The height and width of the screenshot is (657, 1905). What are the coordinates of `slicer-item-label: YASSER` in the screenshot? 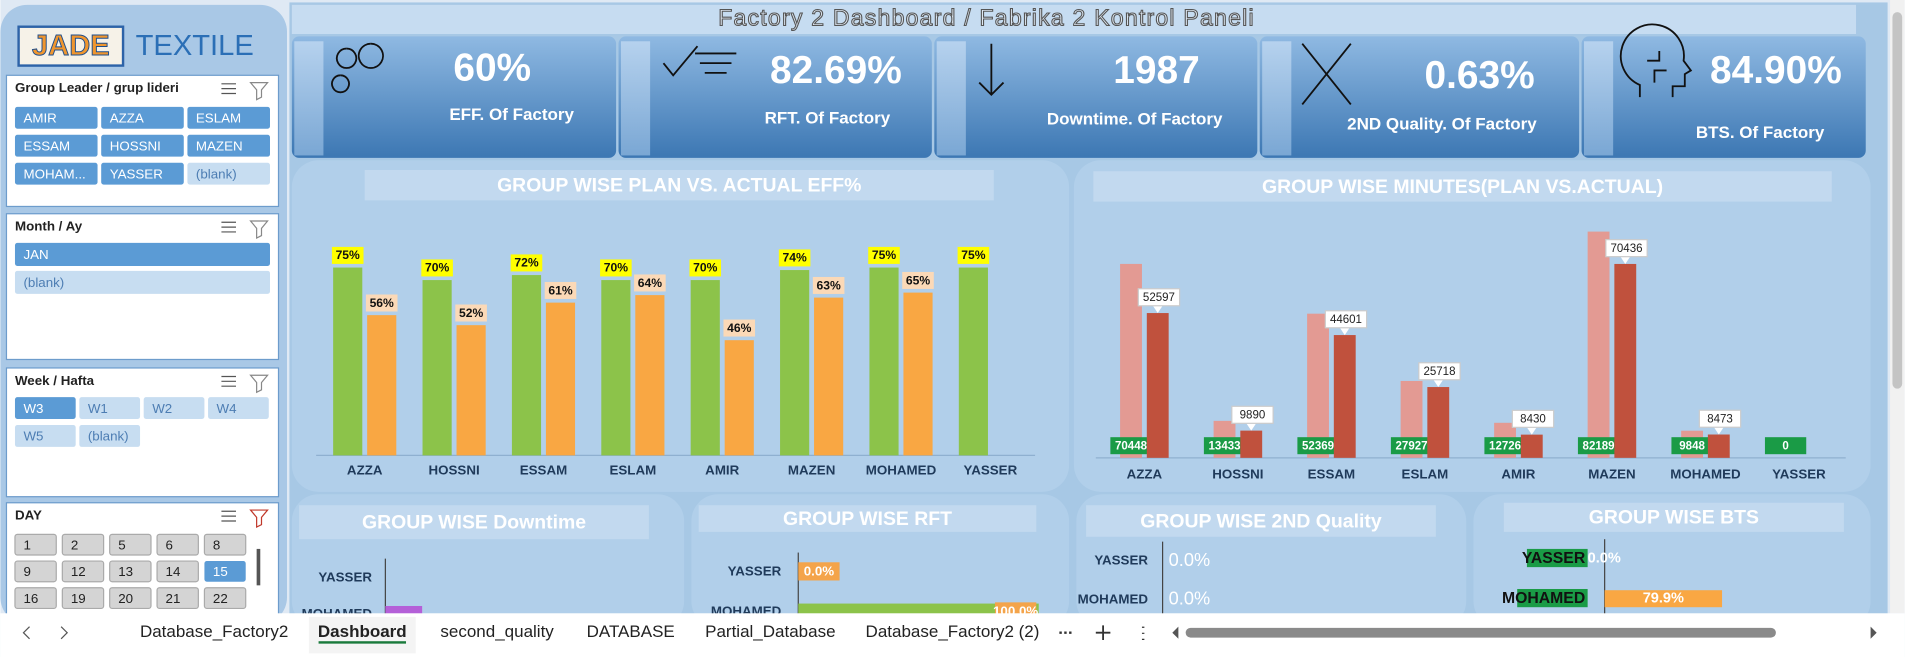 It's located at (137, 173).